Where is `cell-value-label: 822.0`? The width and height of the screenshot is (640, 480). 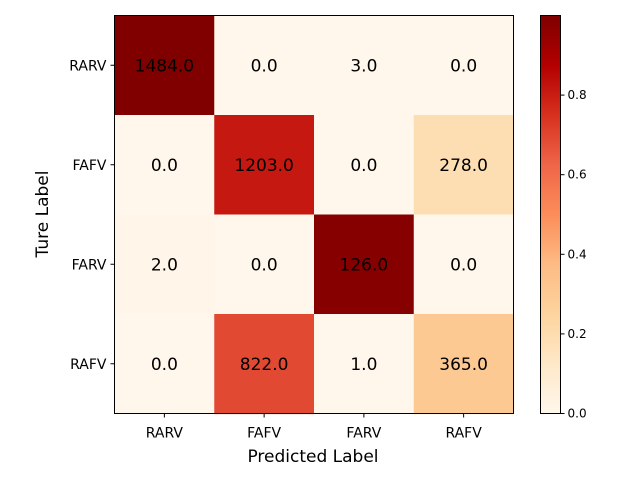
cell-value-label: 822.0 is located at coordinates (264, 365).